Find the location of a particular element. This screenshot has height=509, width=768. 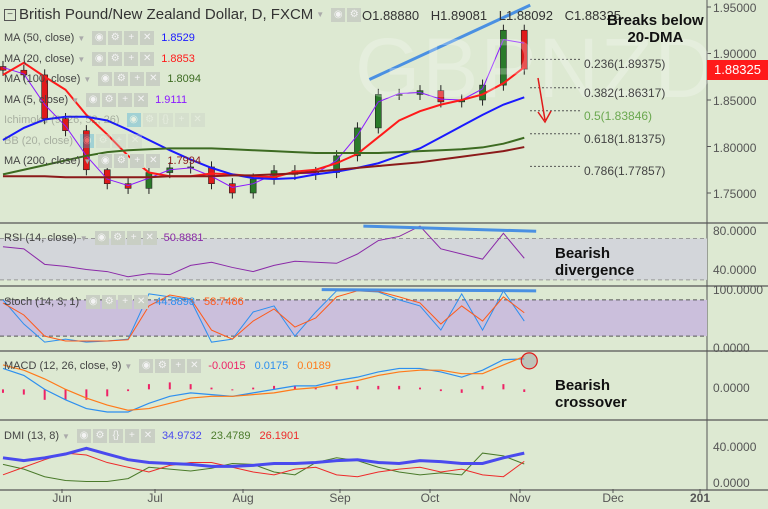

current-price-tag: 1.88325 is located at coordinates (737, 70).